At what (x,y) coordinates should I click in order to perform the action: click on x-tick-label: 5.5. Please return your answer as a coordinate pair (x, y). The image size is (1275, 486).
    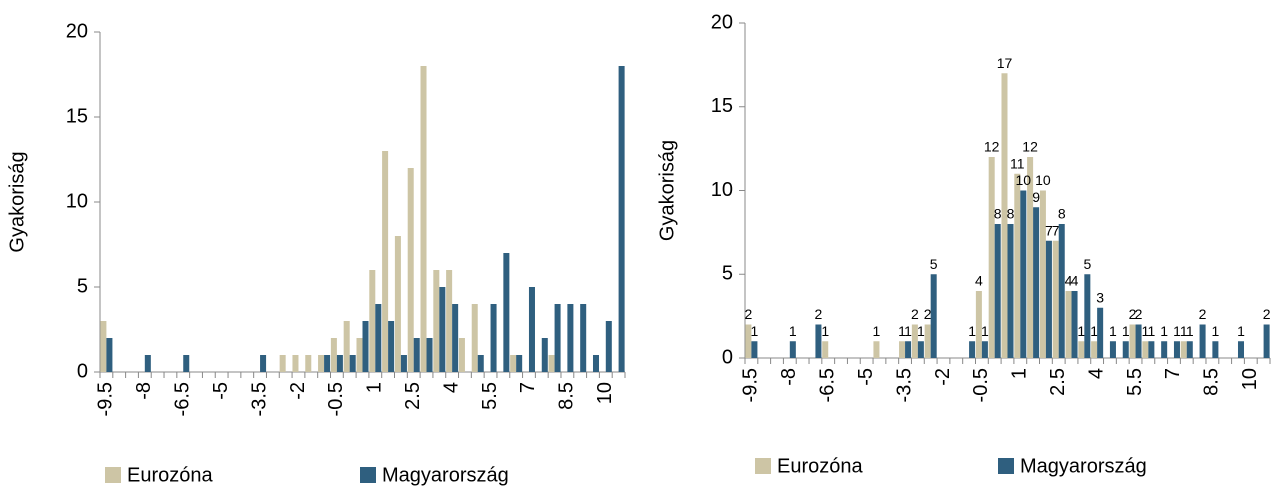
    Looking at the image, I should click on (1135, 382).